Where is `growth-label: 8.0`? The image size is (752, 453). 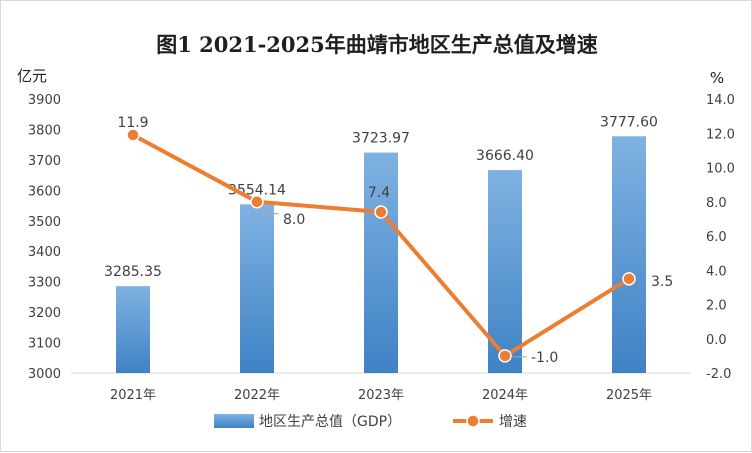
growth-label: 8.0 is located at coordinates (294, 220).